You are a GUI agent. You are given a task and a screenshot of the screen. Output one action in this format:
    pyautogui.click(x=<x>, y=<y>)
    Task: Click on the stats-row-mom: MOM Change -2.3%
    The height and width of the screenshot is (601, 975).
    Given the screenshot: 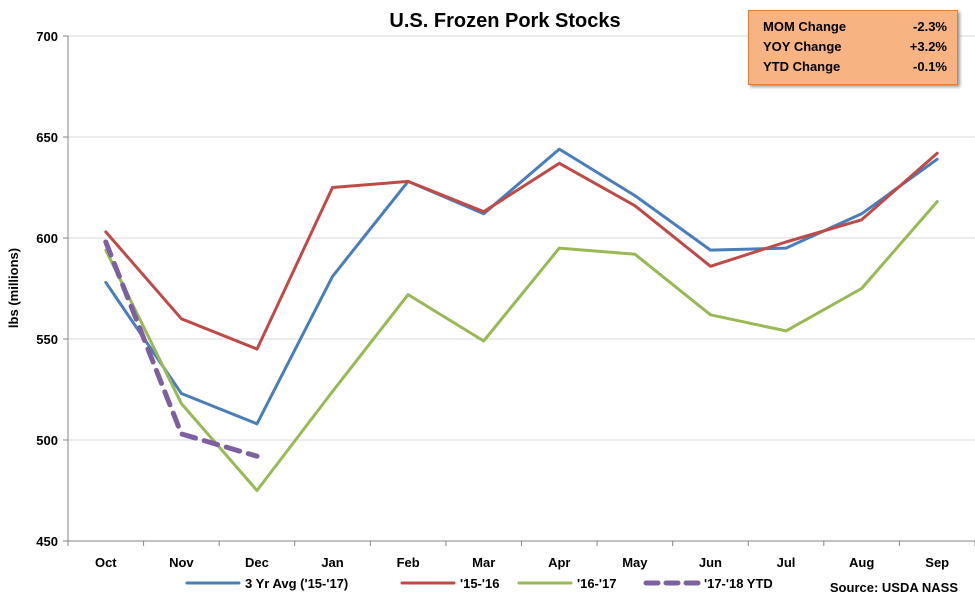 What is the action you would take?
    pyautogui.click(x=855, y=27)
    